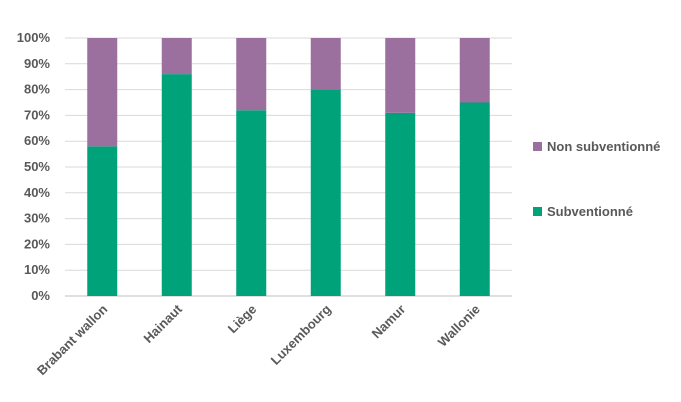 Image resolution: width=681 pixels, height=402 pixels. I want to click on legend-label: Subventionné, so click(590, 211).